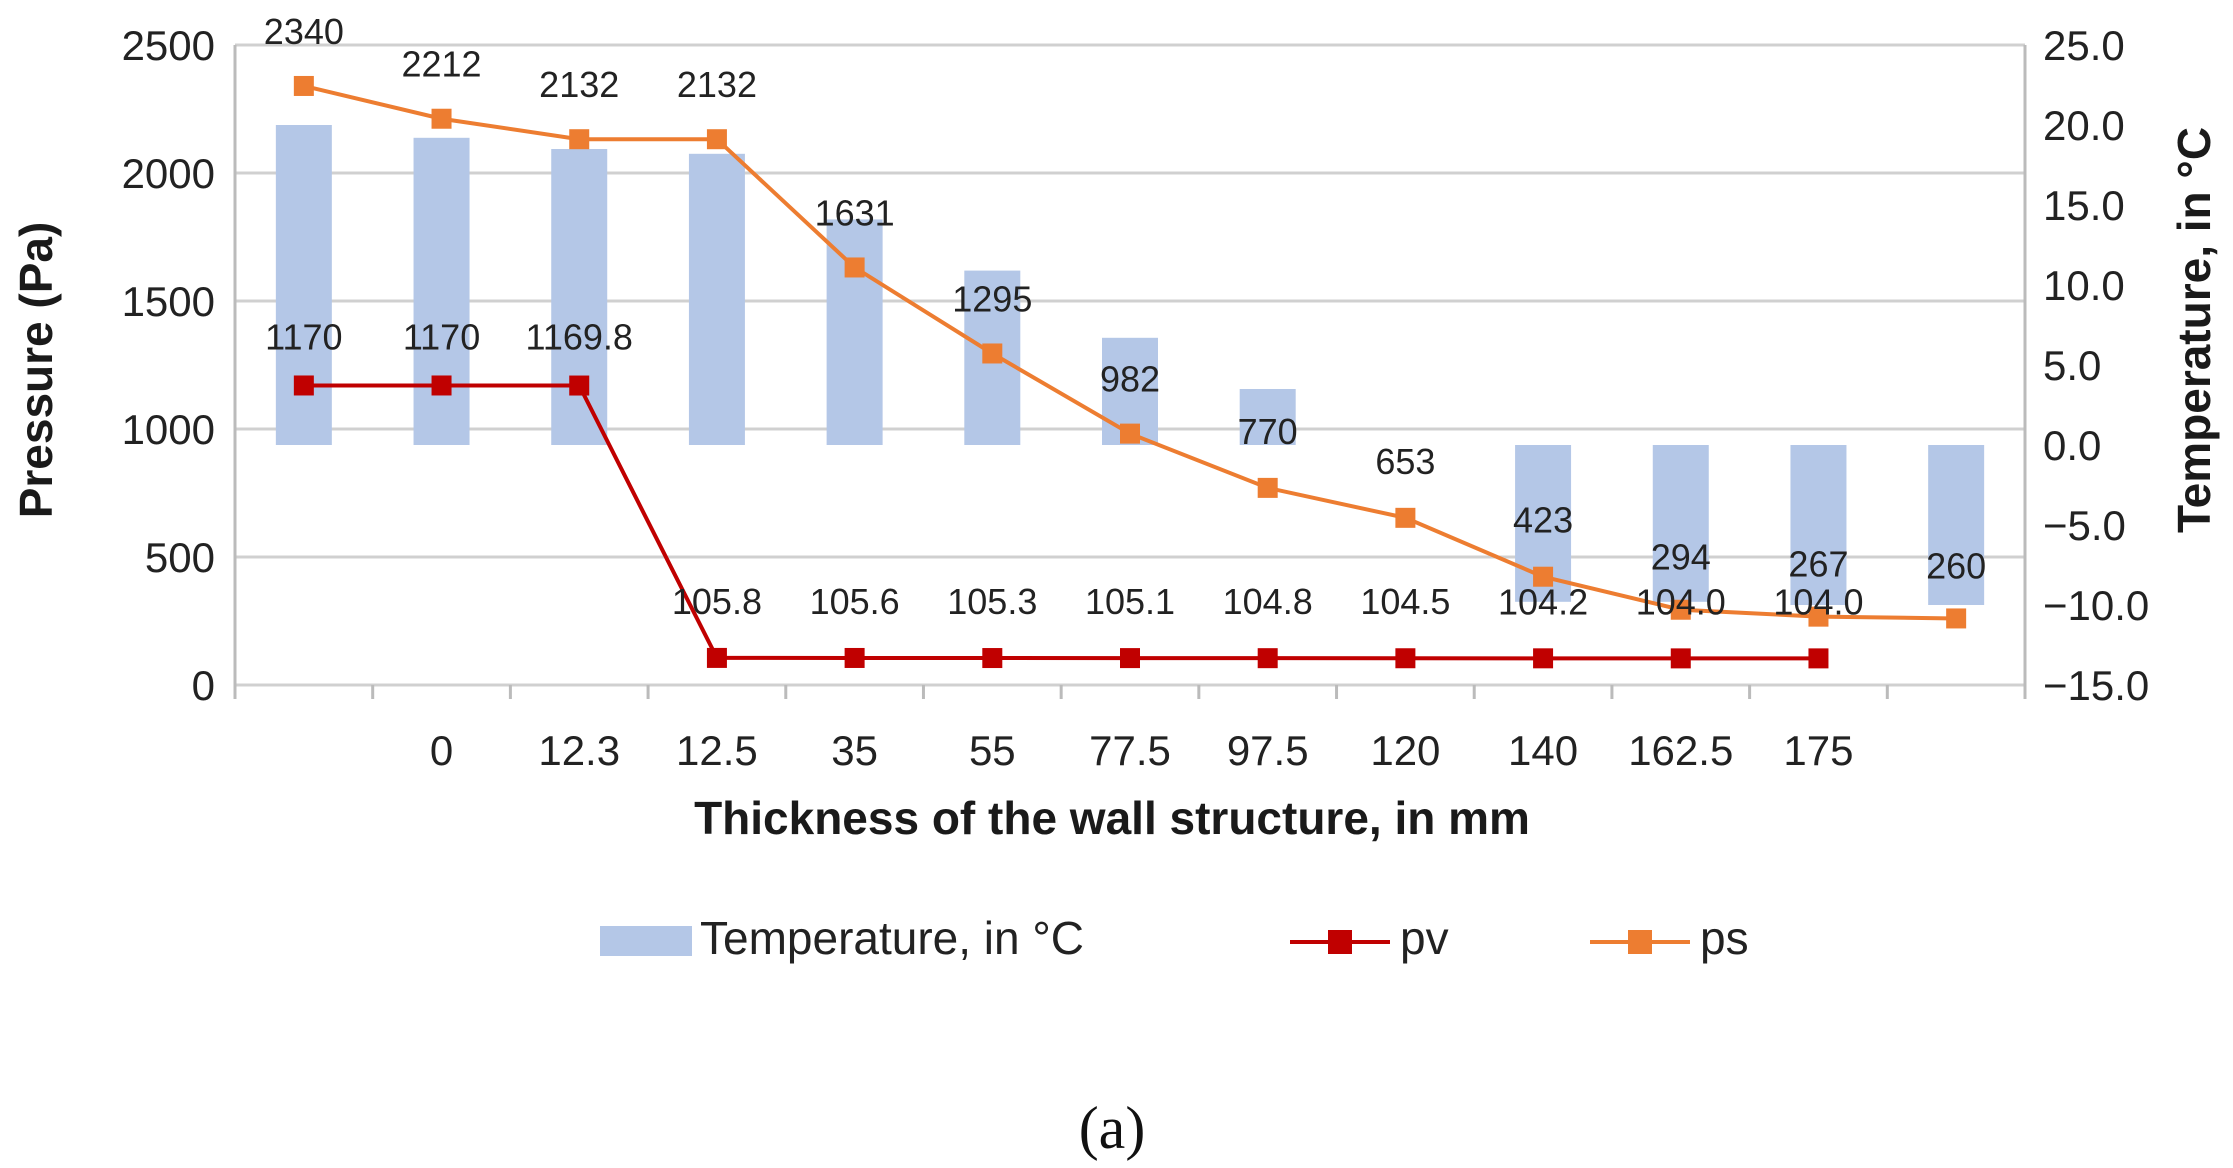 Image resolution: width=2233 pixels, height=1168 pixels. What do you see at coordinates (1405, 750) in the screenshot?
I see `x-tick-label: 120` at bounding box center [1405, 750].